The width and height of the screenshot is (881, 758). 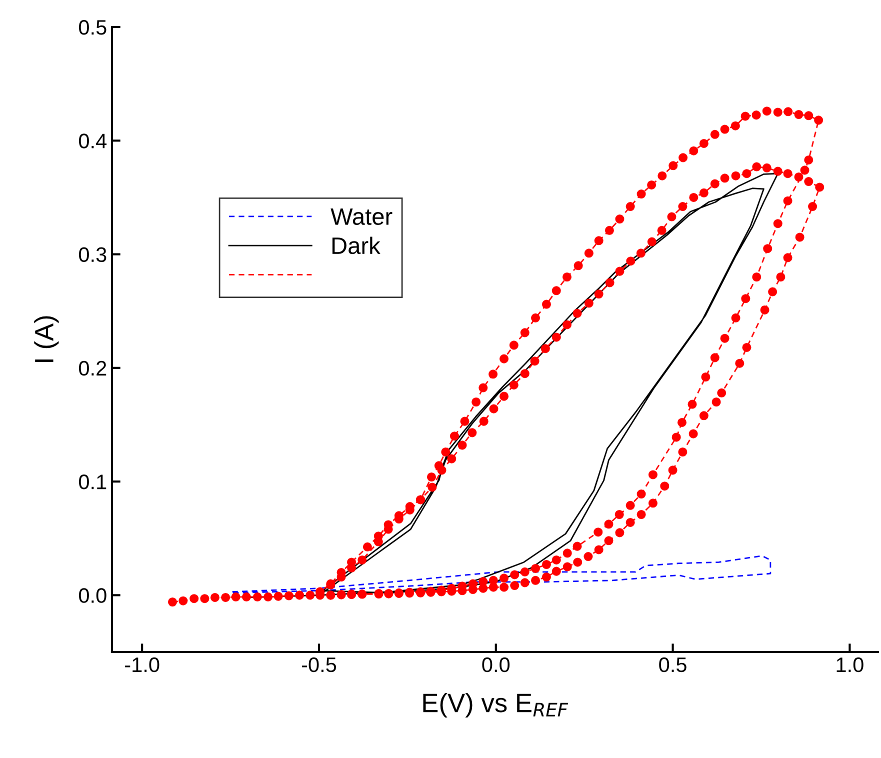 I want to click on x-tick-label: -1.0, so click(x=142, y=664).